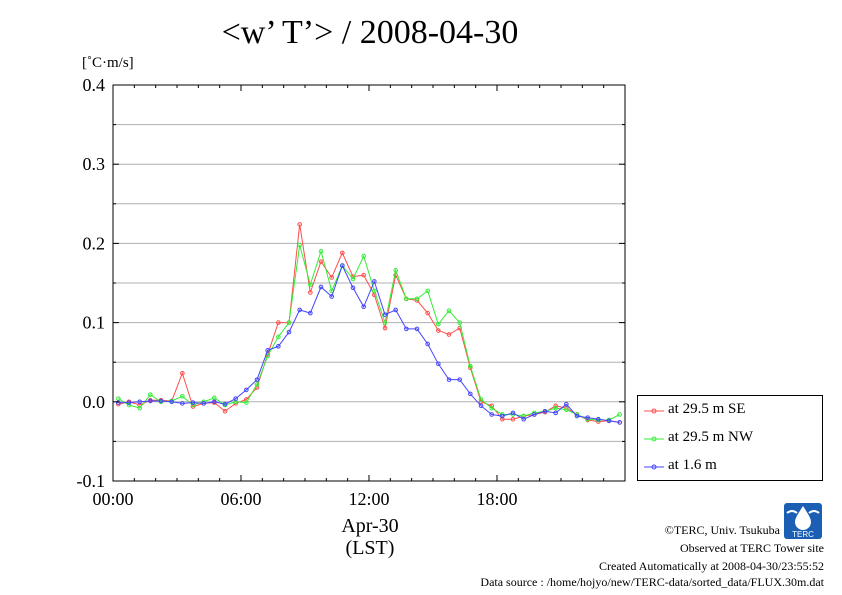 Image resolution: width=842 pixels, height=595 pixels. What do you see at coordinates (94, 243) in the screenshot?
I see `y-tick-label: 0.2` at bounding box center [94, 243].